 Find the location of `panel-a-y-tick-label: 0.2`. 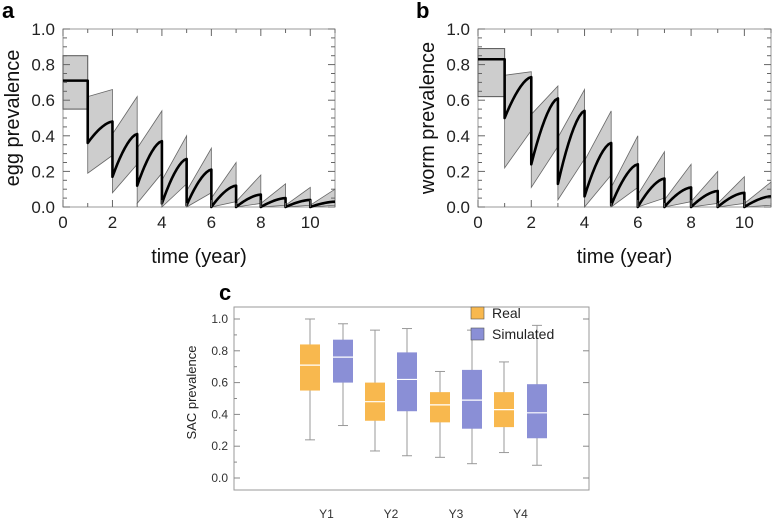

panel-a-y-tick-label: 0.2 is located at coordinates (43, 171).